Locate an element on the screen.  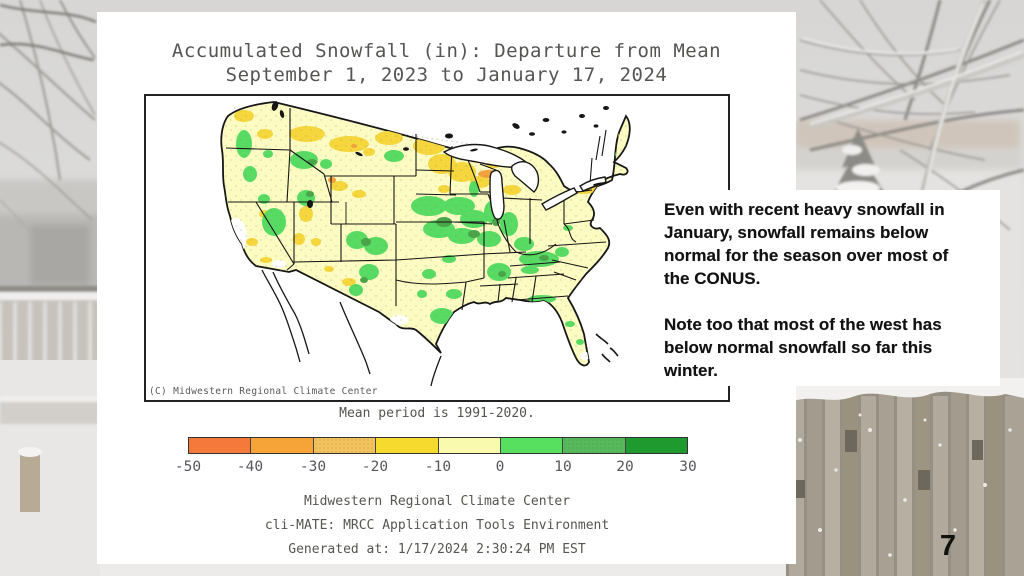
legend-tick: 30 is located at coordinates (688, 467).